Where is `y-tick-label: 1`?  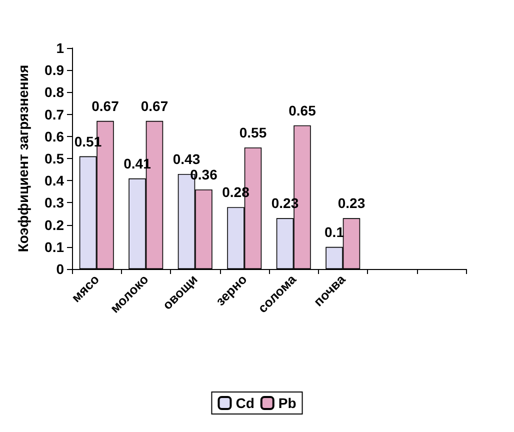
y-tick-label: 1 is located at coordinates (60, 48).